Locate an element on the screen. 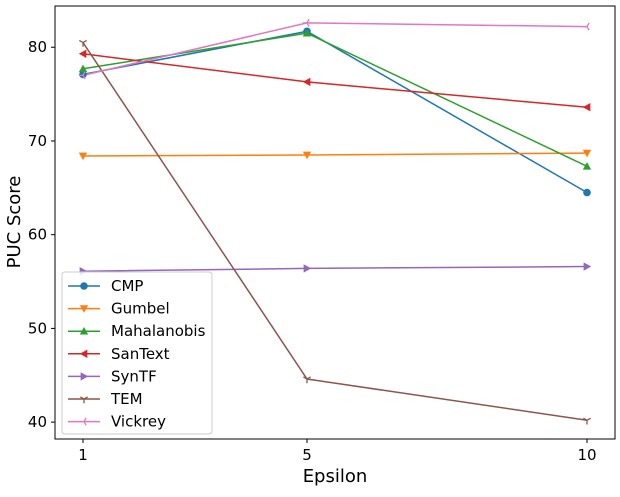 This screenshot has height=497, width=620. x-tick-label: 1 is located at coordinates (83, 455).